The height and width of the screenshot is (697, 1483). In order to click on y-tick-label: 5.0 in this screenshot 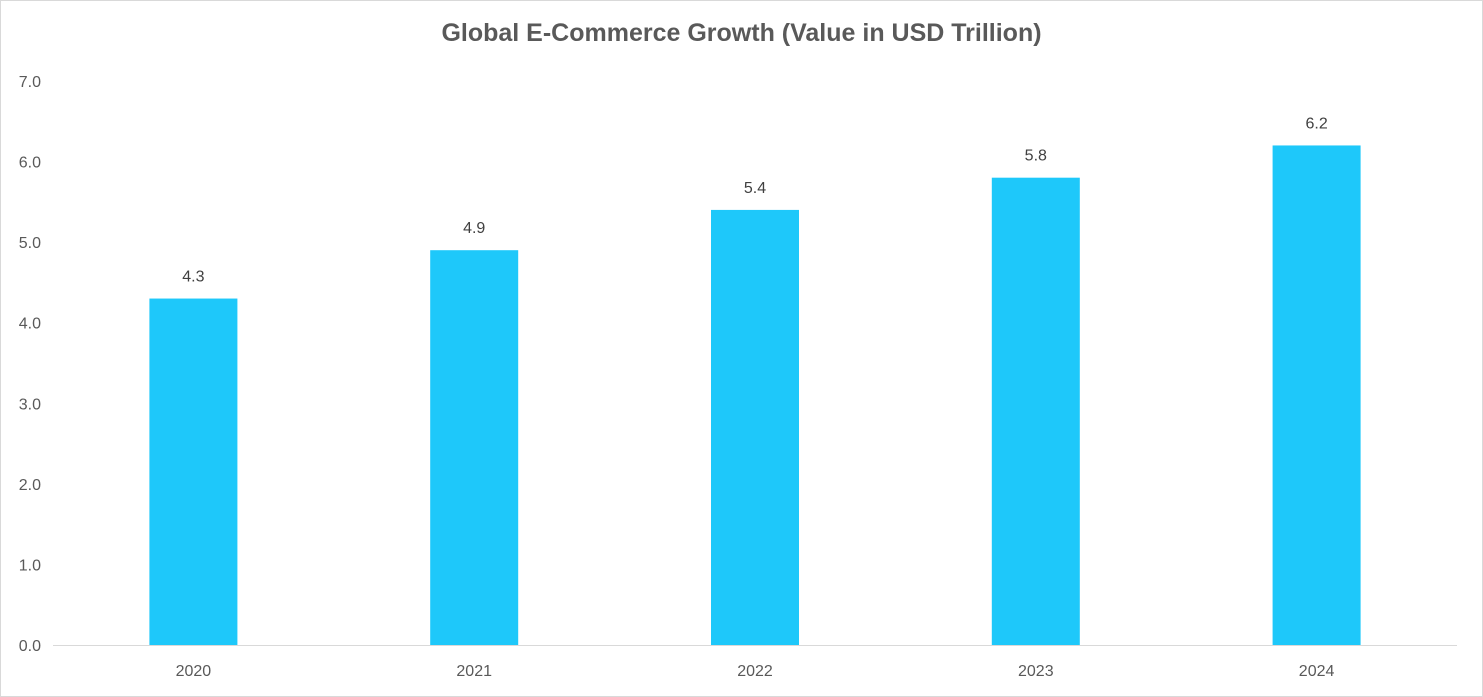, I will do `click(30, 243)`.